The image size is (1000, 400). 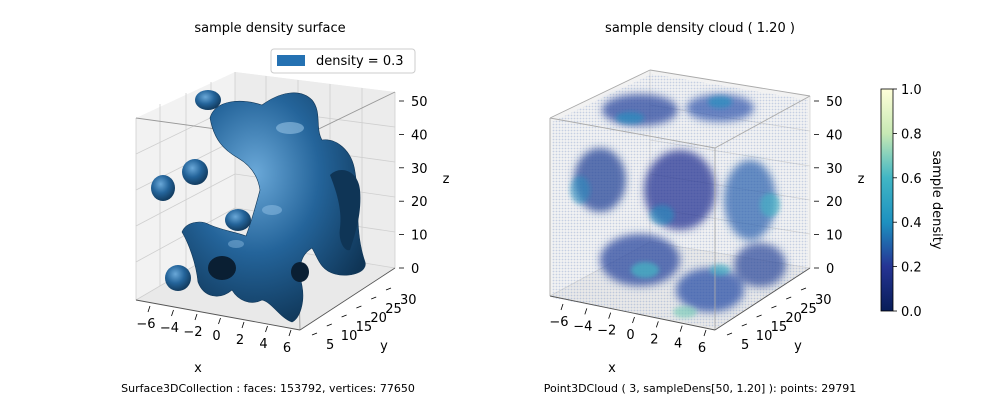 I want to click on surface-x-tick-label: −2, so click(x=192, y=332).